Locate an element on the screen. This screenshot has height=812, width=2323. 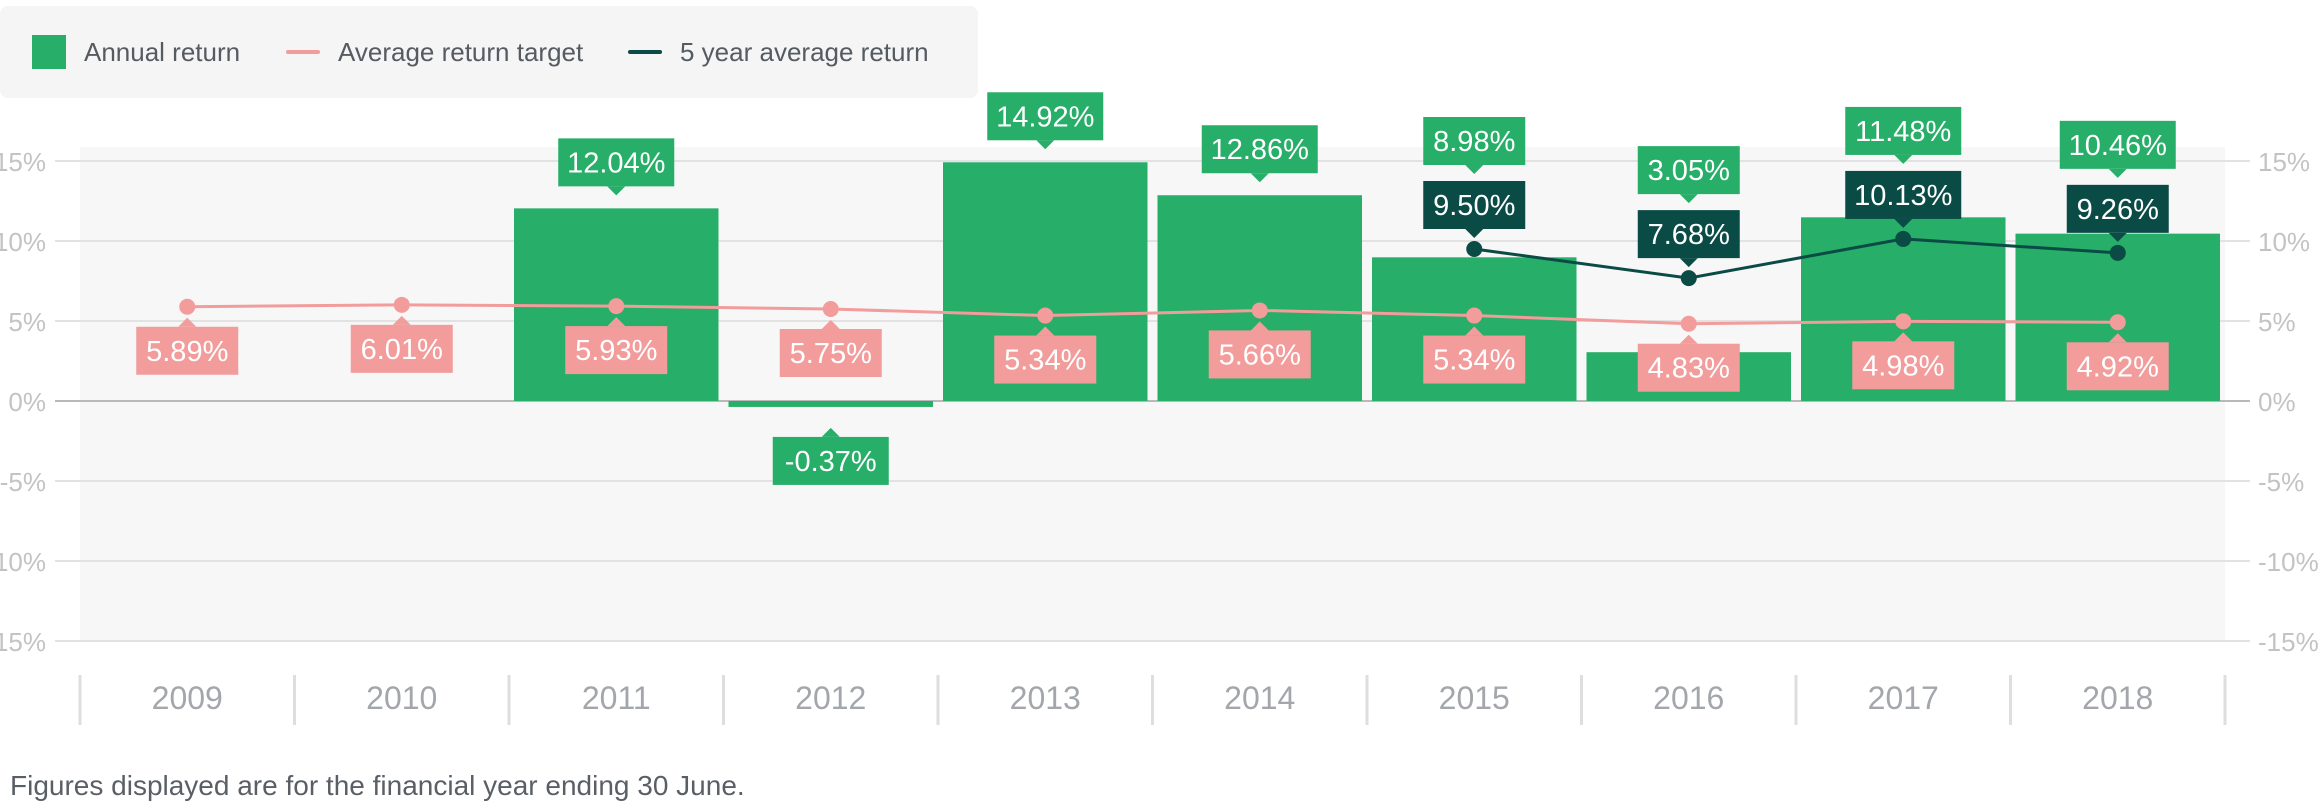
y-tick-label-left: -5% is located at coordinates (23, 482).